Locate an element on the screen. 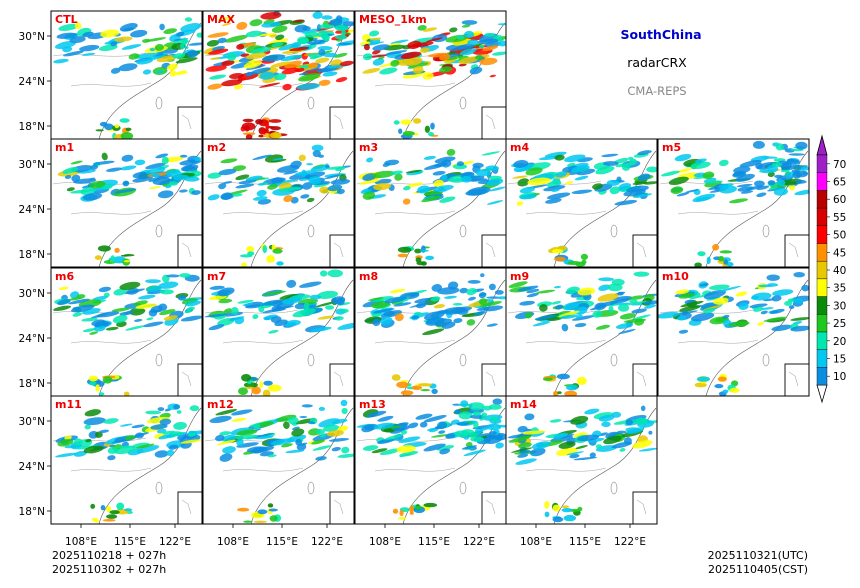 This screenshot has width=860, height=588. panel-label: m10 is located at coordinates (675, 276).